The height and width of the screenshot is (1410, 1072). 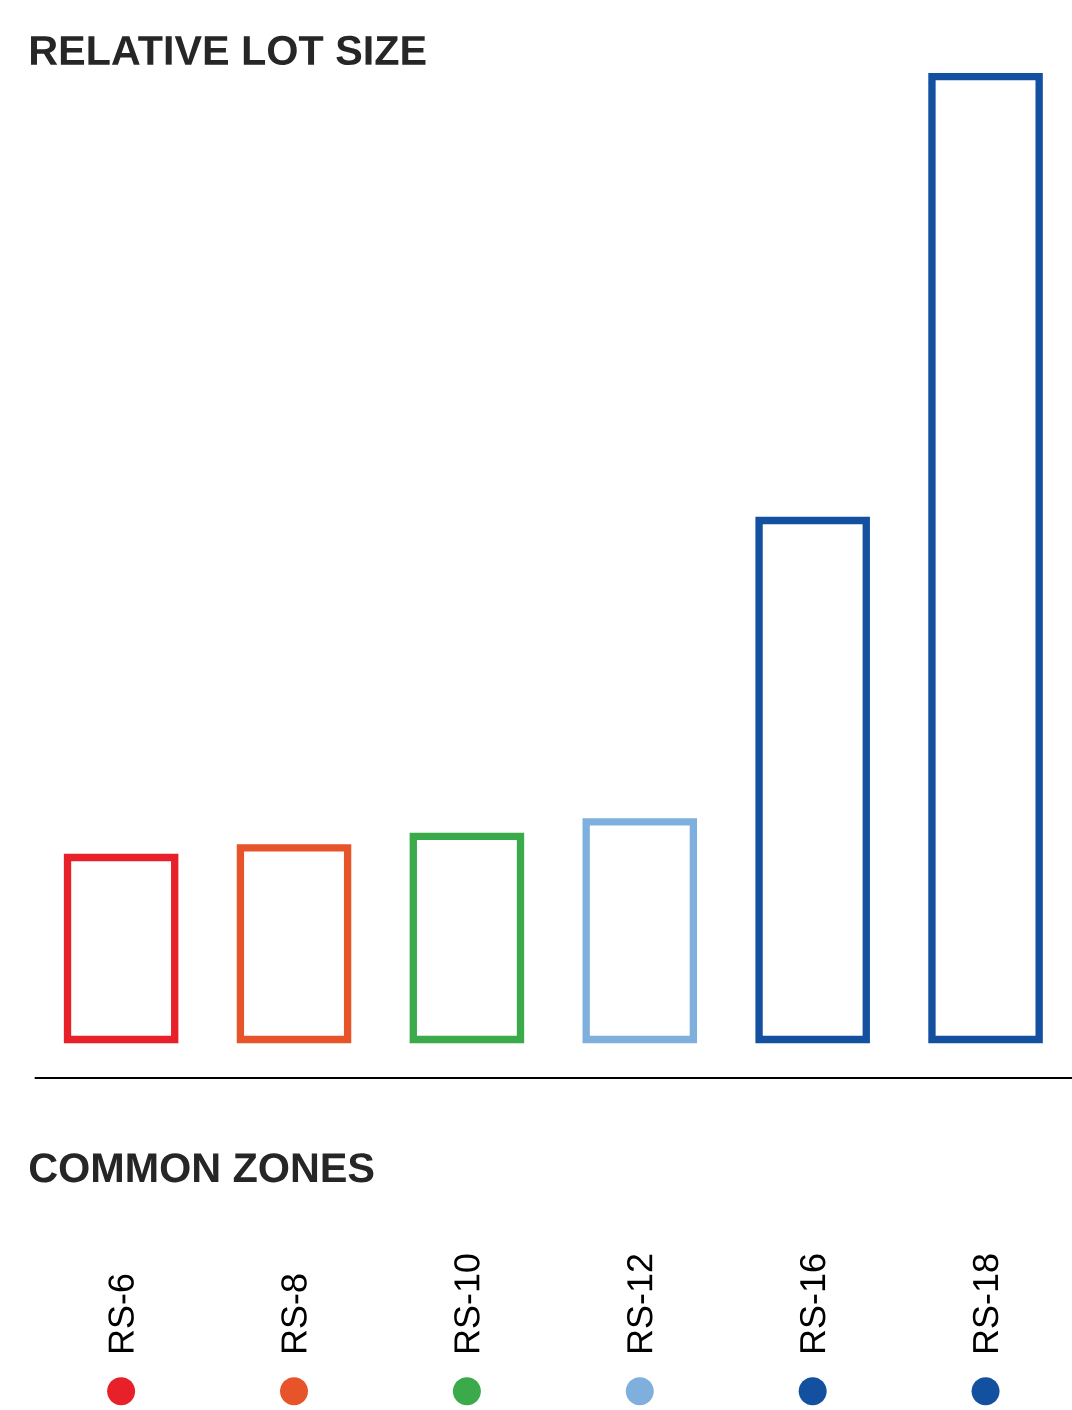 I want to click on x-tick-label: RS-6, so click(x=121, y=1313).